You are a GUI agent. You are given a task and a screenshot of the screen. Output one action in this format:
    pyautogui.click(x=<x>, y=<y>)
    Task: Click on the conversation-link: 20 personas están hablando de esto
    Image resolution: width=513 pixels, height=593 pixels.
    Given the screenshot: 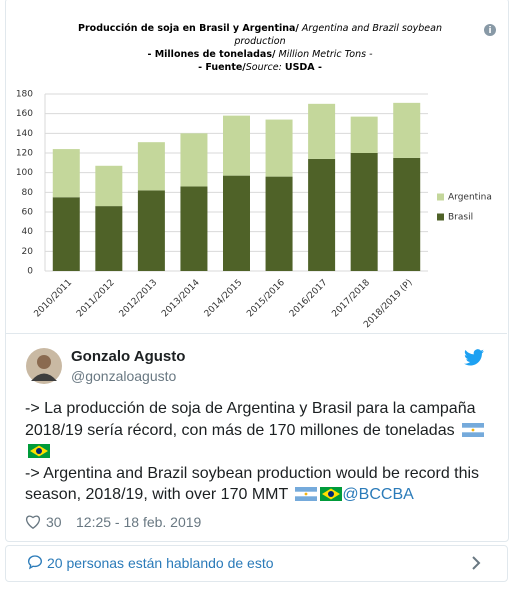 What is the action you would take?
    pyautogui.click(x=160, y=563)
    